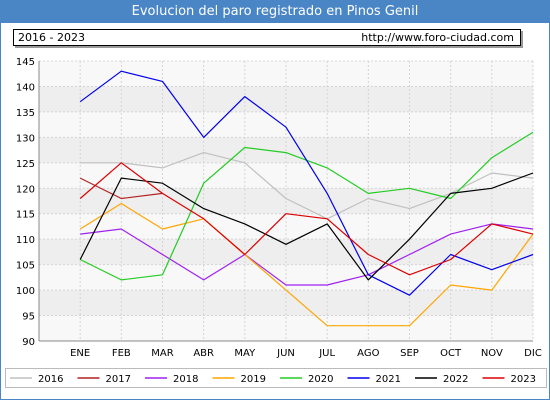 Image resolution: width=550 pixels, height=400 pixels. Describe the element at coordinates (253, 379) in the screenshot. I see `legend-label-2019: 2019` at that location.